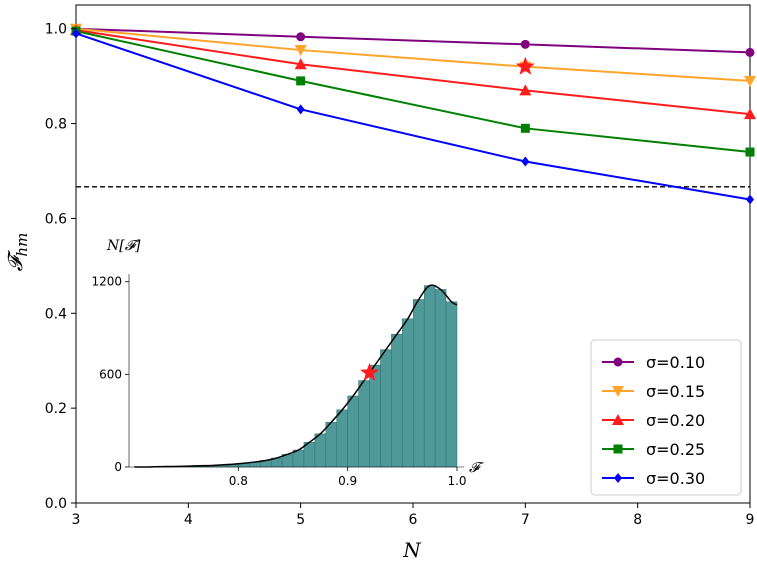 This screenshot has height=562, width=757. I want to click on inset-y-tick-label: 600, so click(110, 374).